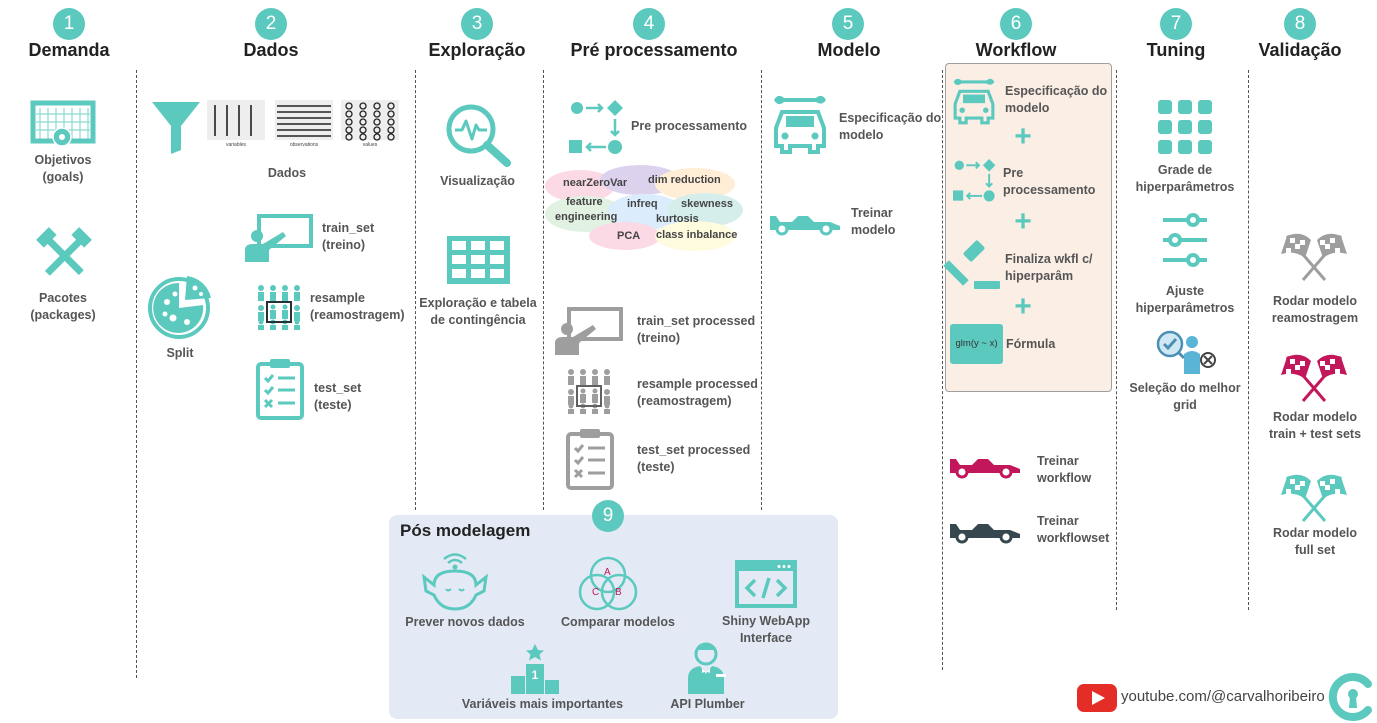  Describe the element at coordinates (477, 181) in the screenshot. I see `visualizacao-label: Visualização` at that location.